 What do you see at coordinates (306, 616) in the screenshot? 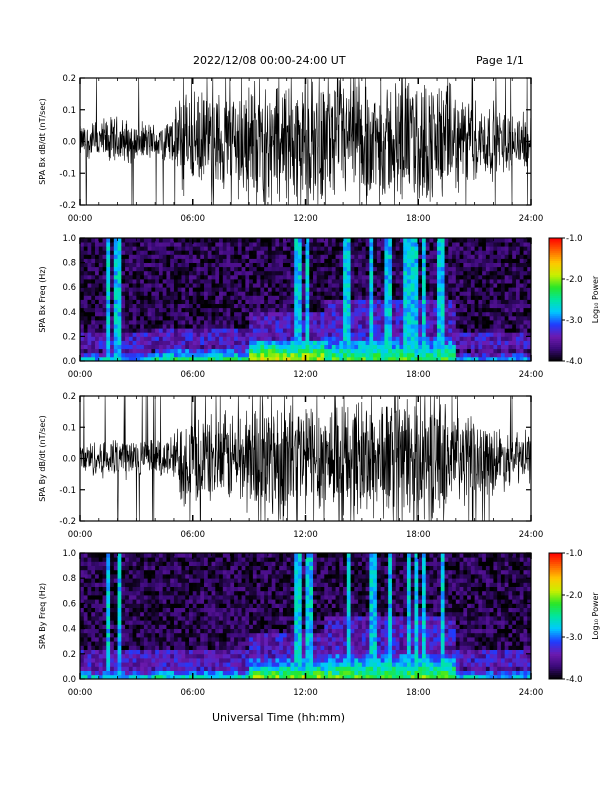
I see `panel-4-spectrogram` at bounding box center [306, 616].